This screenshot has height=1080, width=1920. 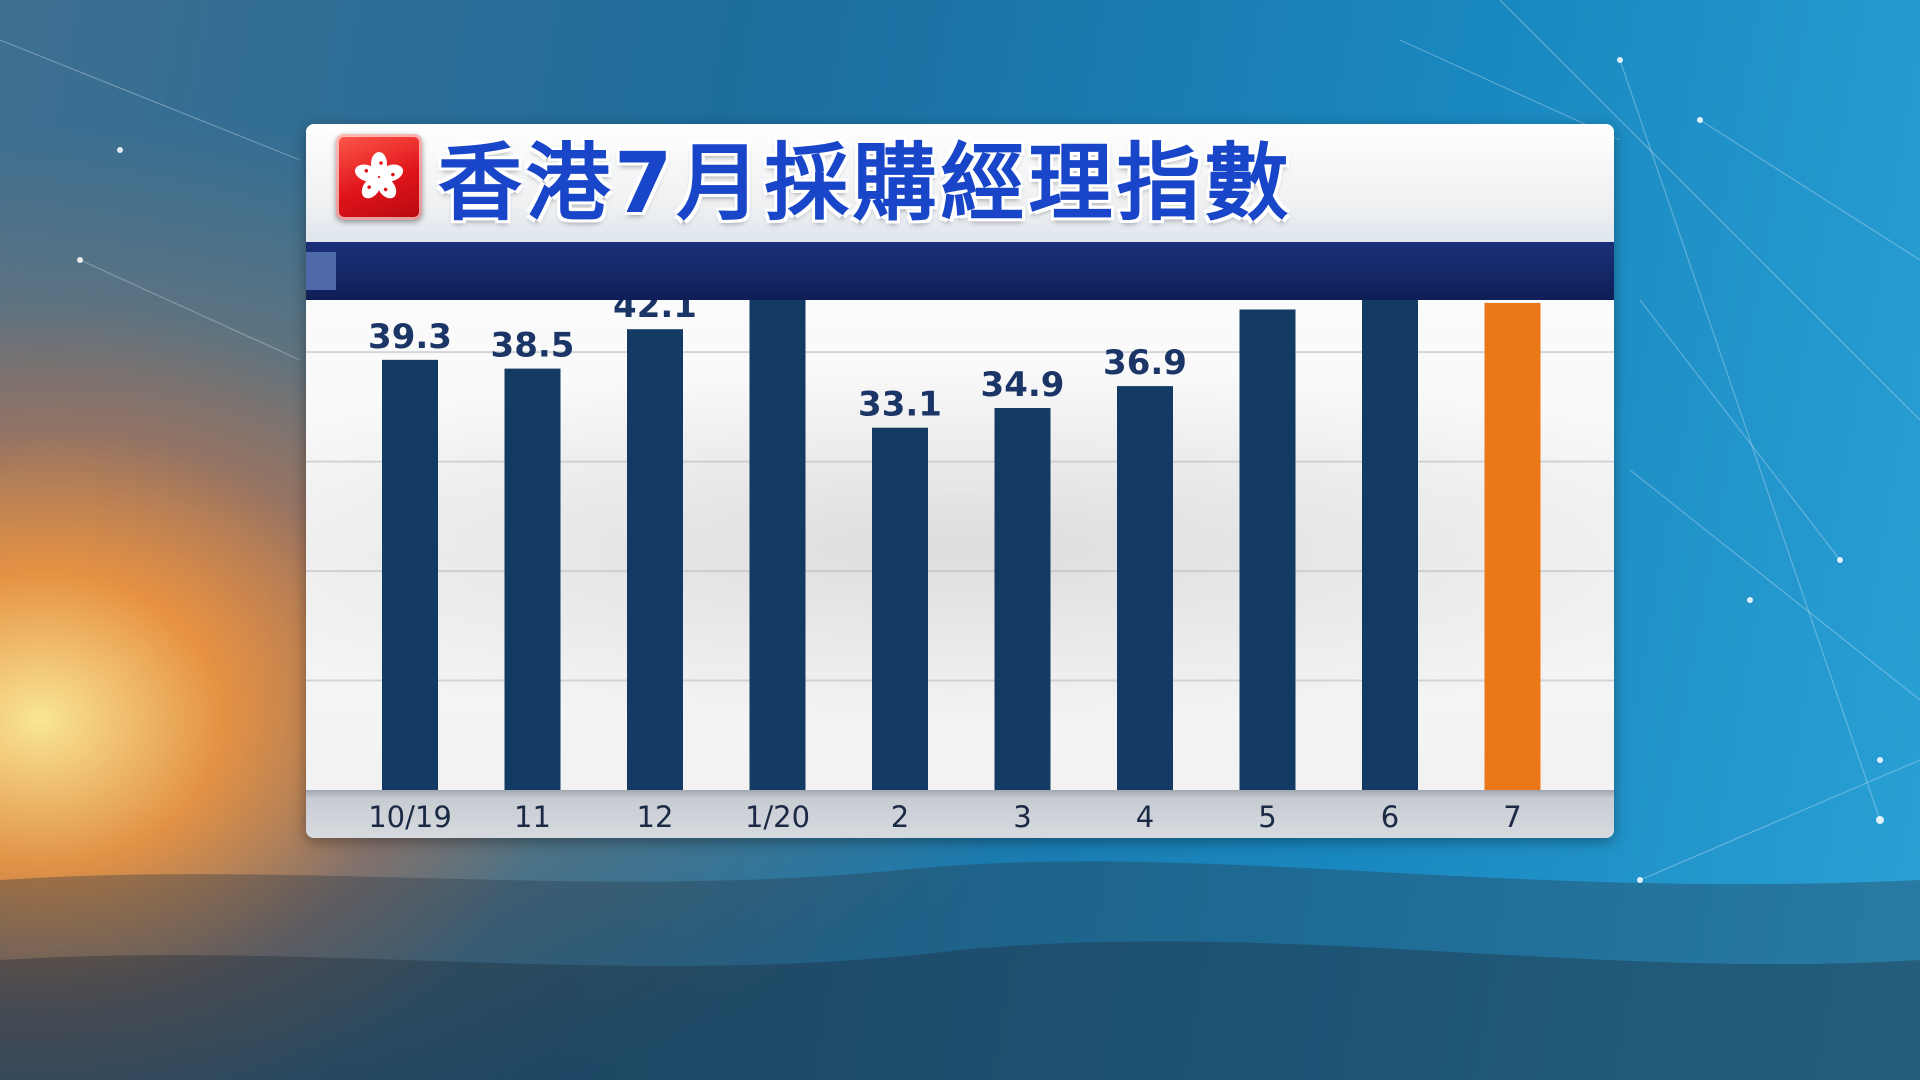 I want to click on chart-title: 香港7月採購經理指數, so click(x=865, y=183).